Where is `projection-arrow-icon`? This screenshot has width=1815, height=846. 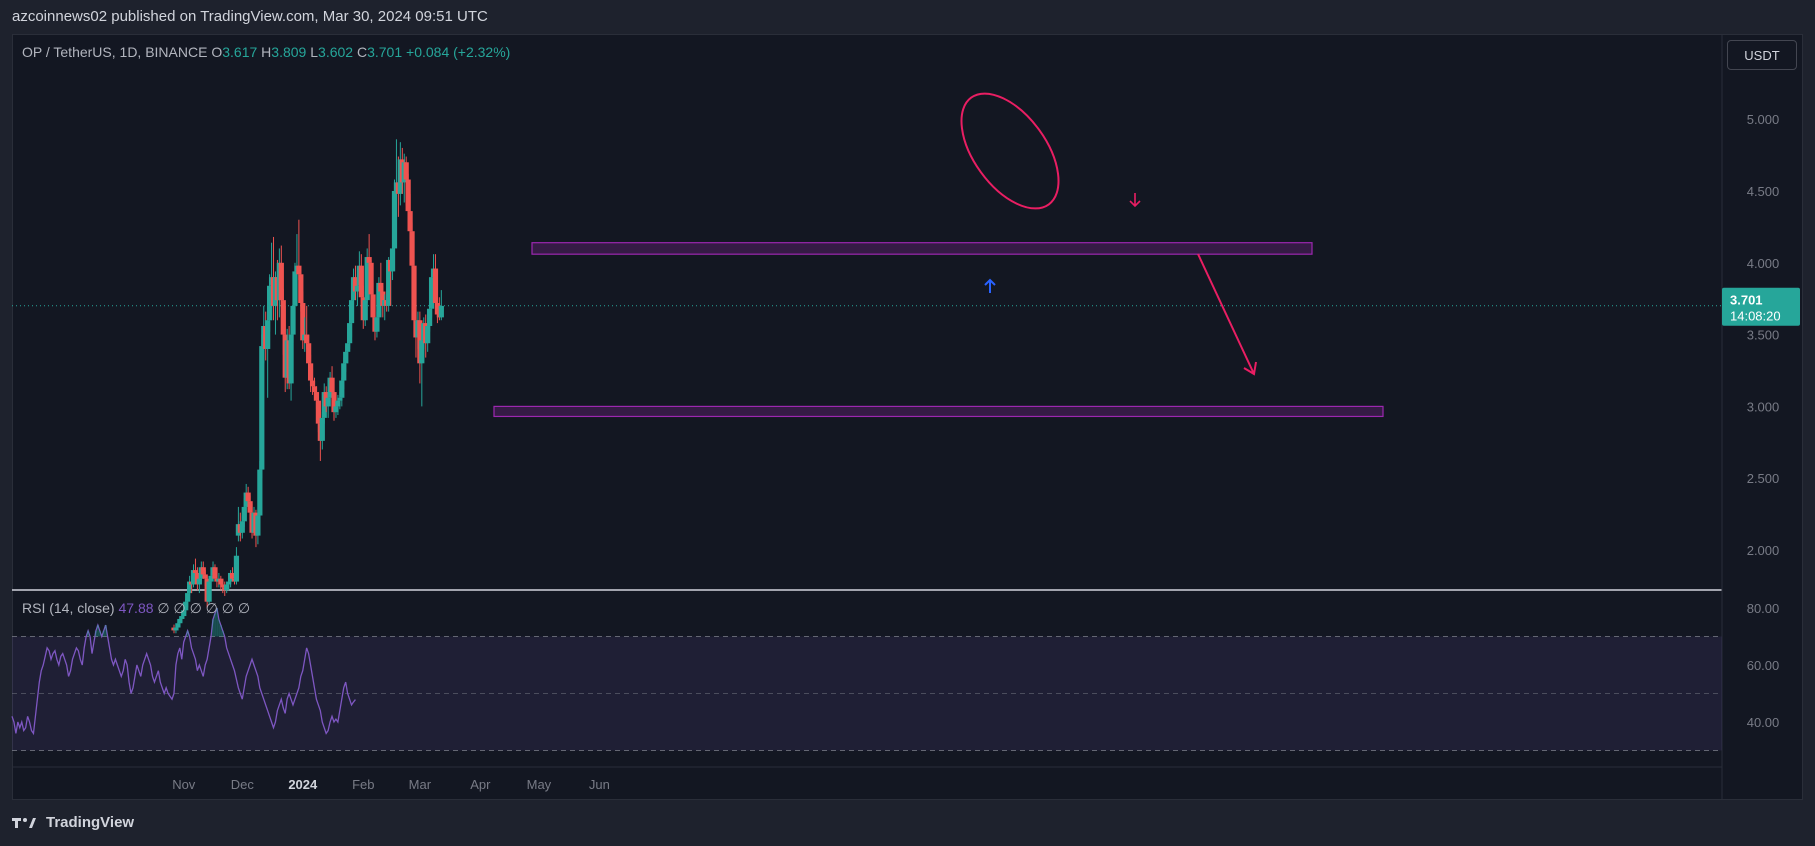 projection-arrow-icon is located at coordinates (1227, 314).